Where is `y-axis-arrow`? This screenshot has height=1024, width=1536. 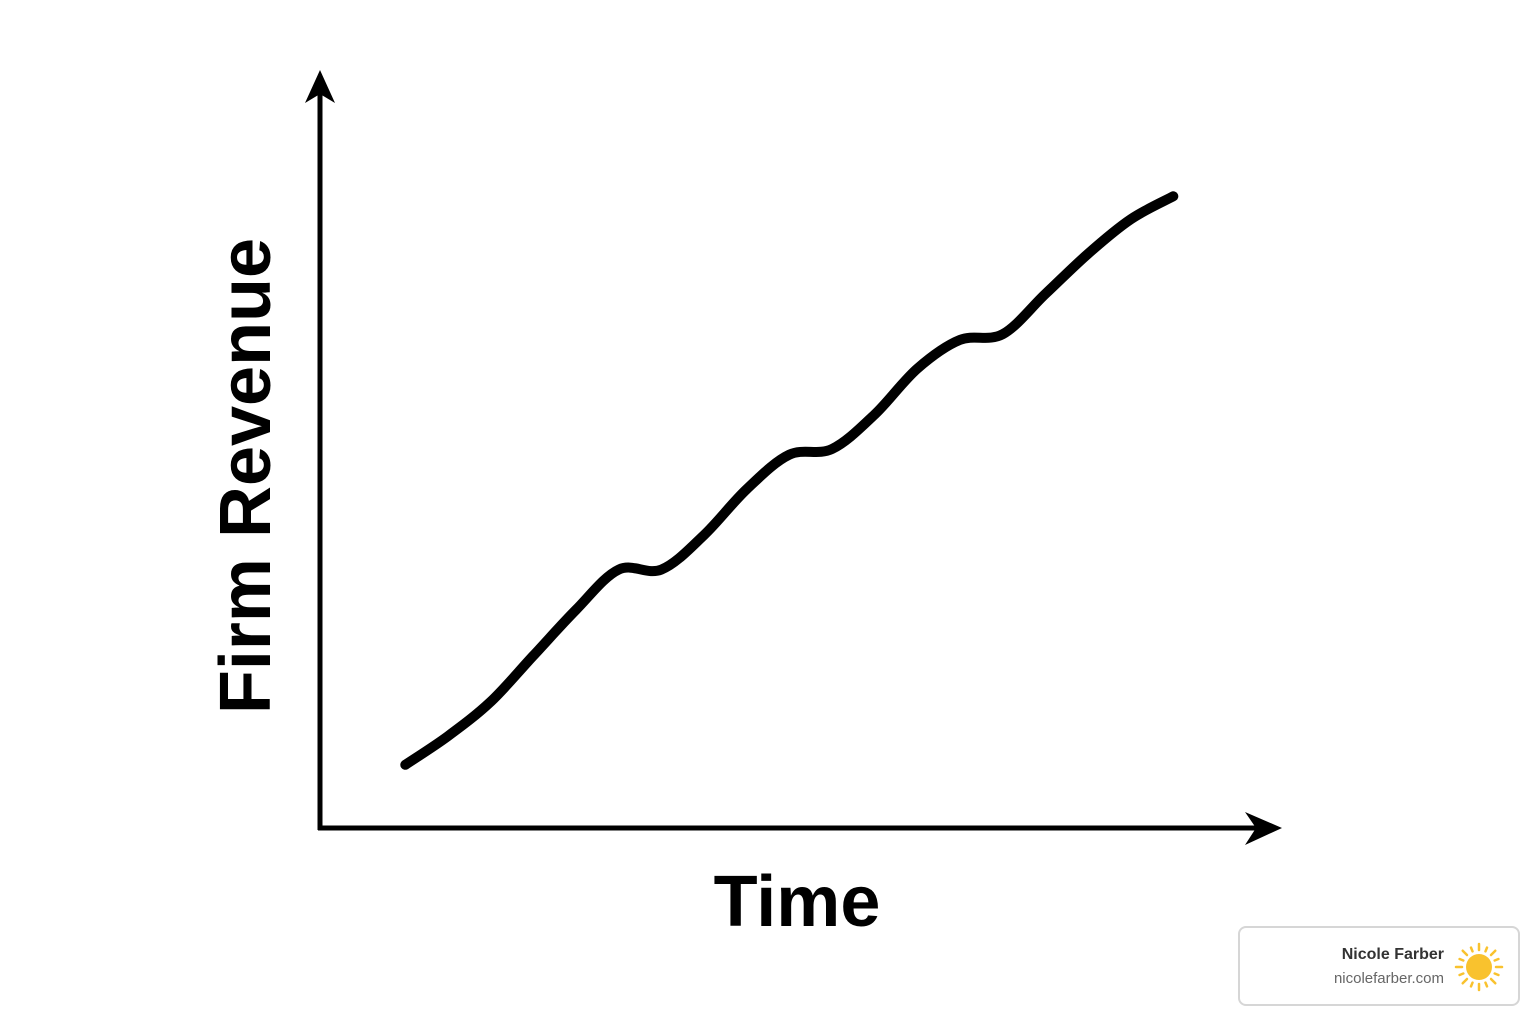 y-axis-arrow is located at coordinates (320, 86).